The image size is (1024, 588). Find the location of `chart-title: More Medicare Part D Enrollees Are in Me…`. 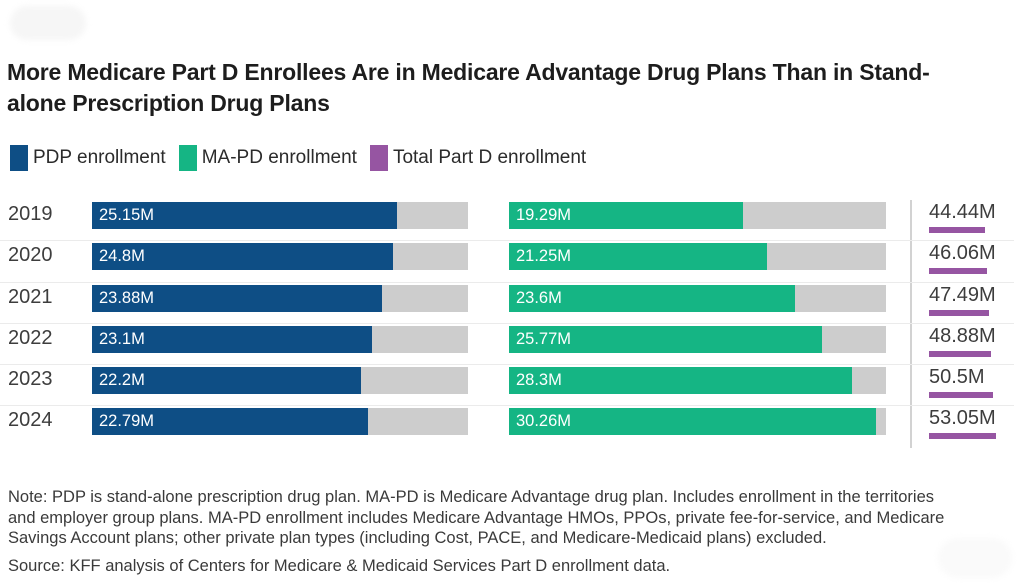

chart-title: More Medicare Part D Enrollees Are in Me… is located at coordinates (468, 88).